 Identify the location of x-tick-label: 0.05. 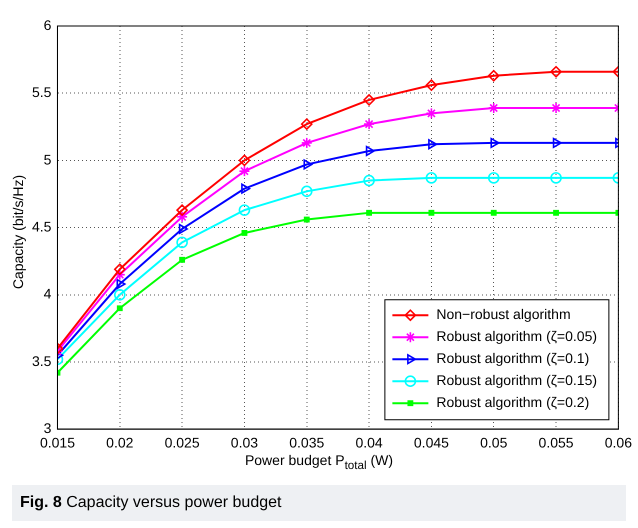
(494, 442).